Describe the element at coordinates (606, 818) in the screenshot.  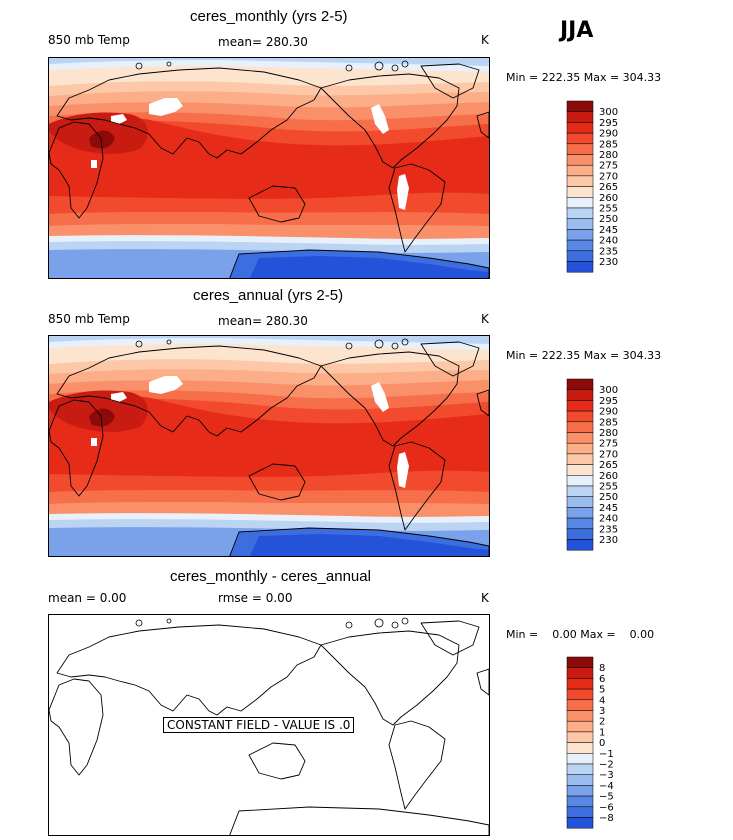
I see `colorbar-tick-label: −8` at that location.